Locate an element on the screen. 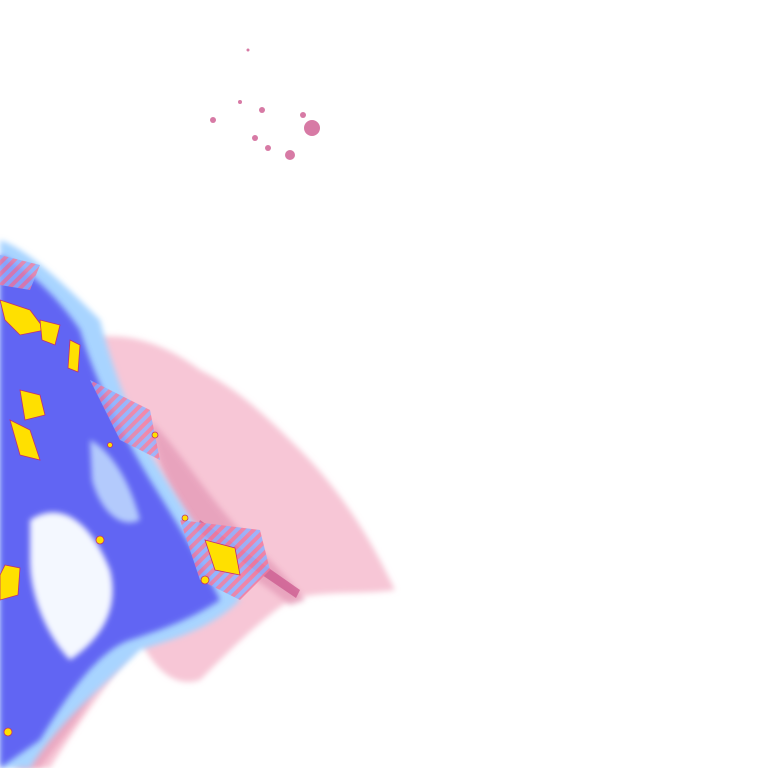  rain-gap-light is located at coordinates (115, 481).